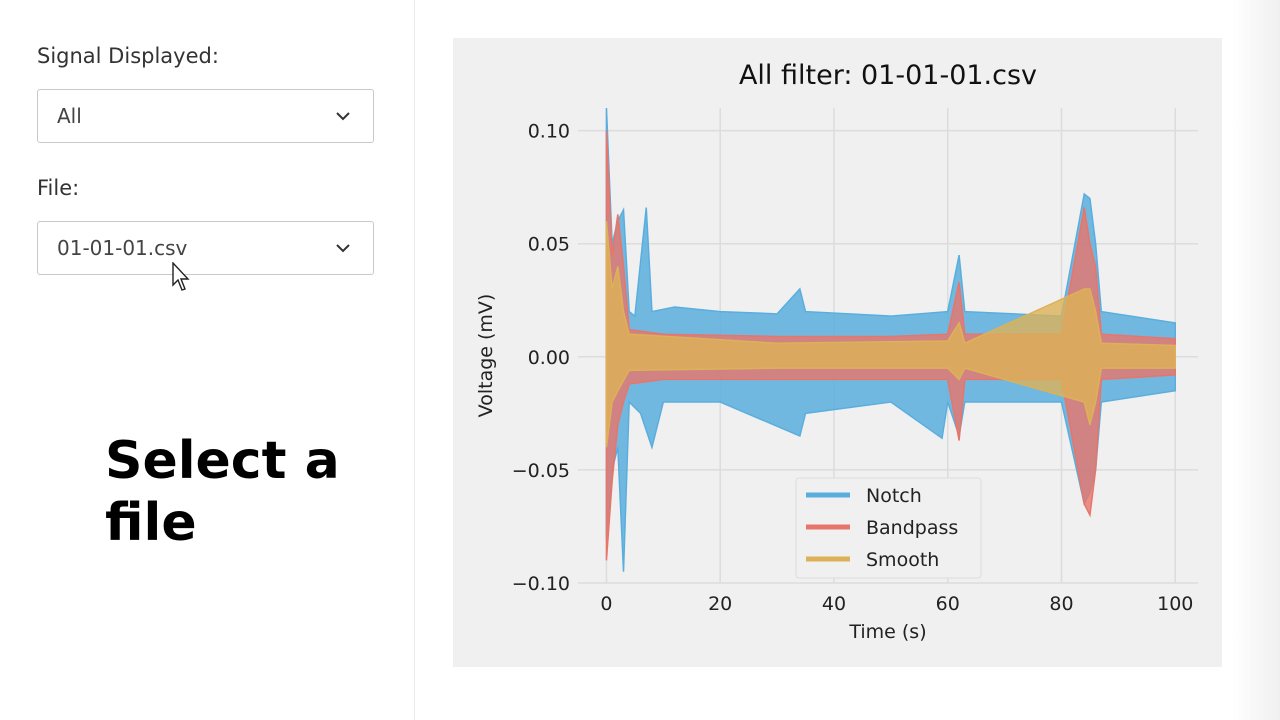 The image size is (1280, 720). Describe the element at coordinates (902, 560) in the screenshot. I see `legend-label-smooth: Smooth` at that location.